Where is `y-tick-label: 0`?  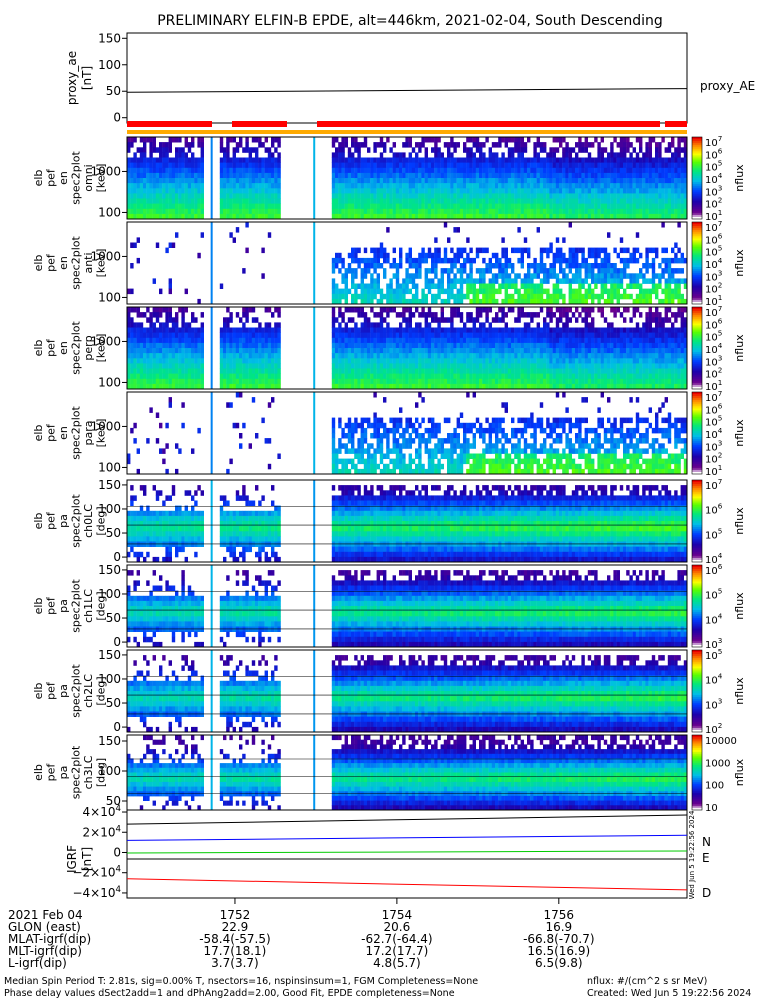 y-tick-label: 0 is located at coordinates (117, 118).